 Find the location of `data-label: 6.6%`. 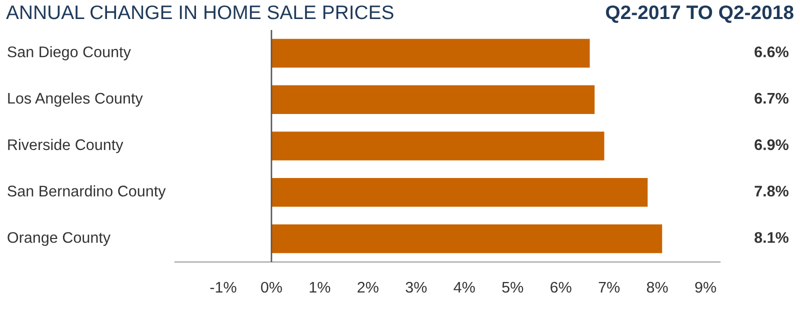

data-label: 6.6% is located at coordinates (771, 52).